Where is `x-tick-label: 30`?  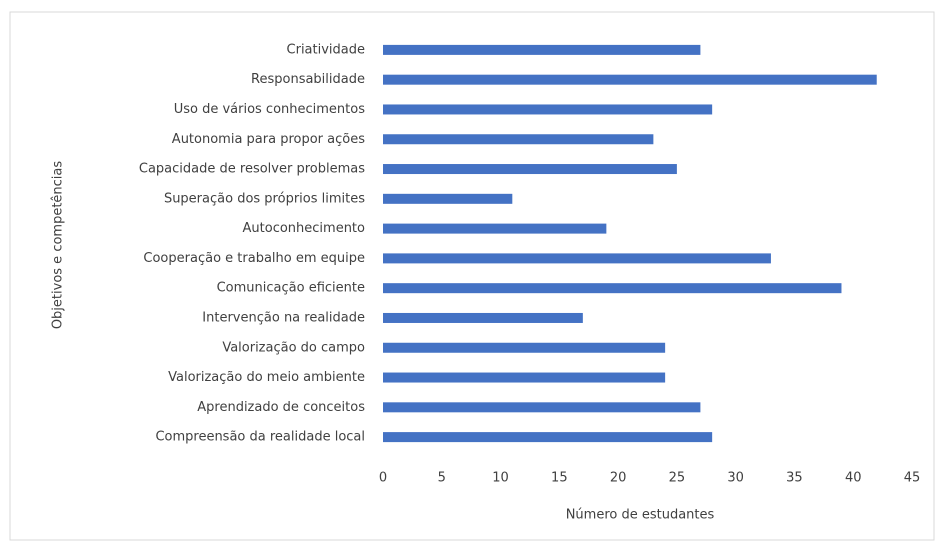 x-tick-label: 30 is located at coordinates (735, 478).